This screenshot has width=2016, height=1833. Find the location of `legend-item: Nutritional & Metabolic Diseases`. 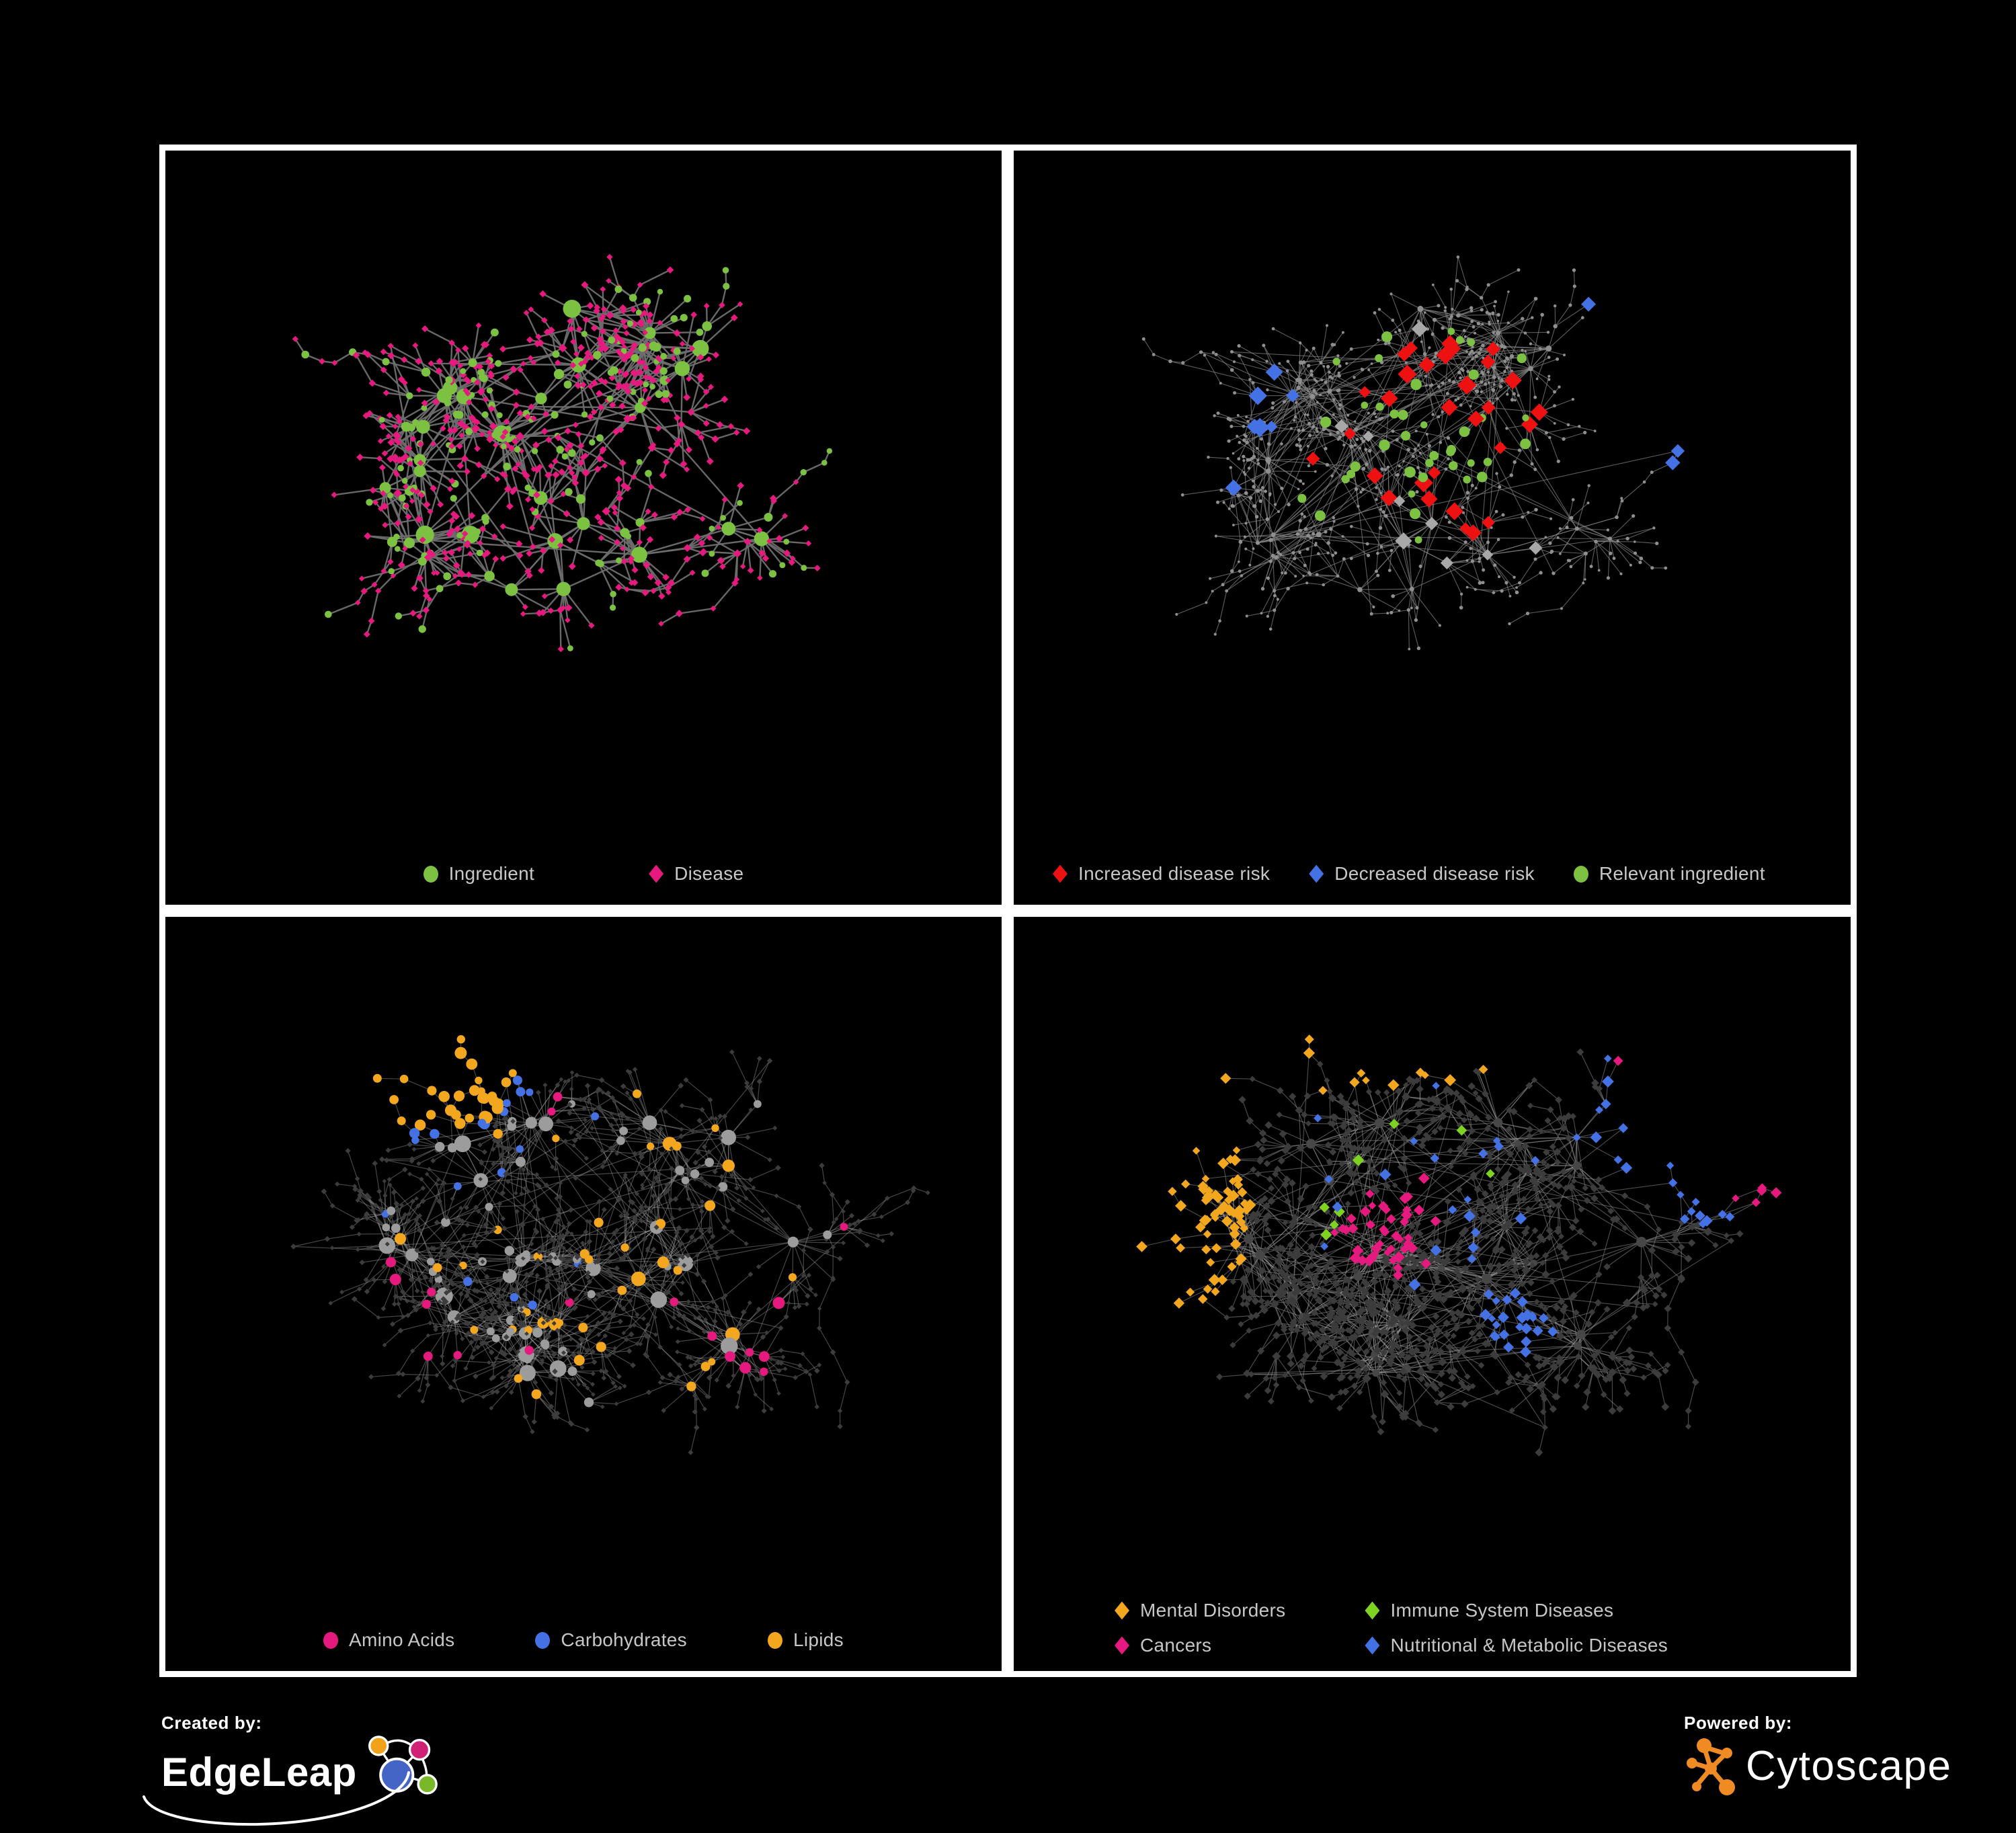

legend-item: Nutritional & Metabolic Diseases is located at coordinates (1516, 1645).